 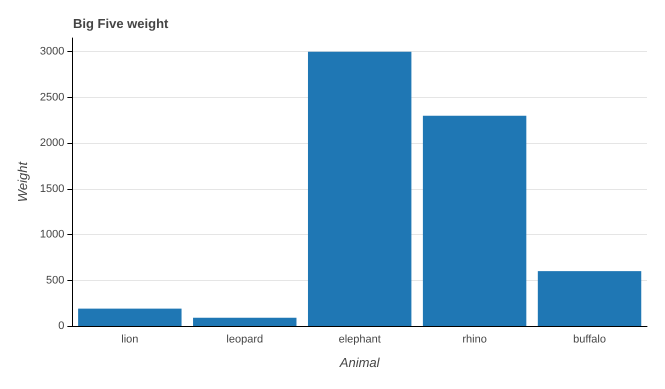 I want to click on y-tick-label: 2000, so click(x=52, y=143).